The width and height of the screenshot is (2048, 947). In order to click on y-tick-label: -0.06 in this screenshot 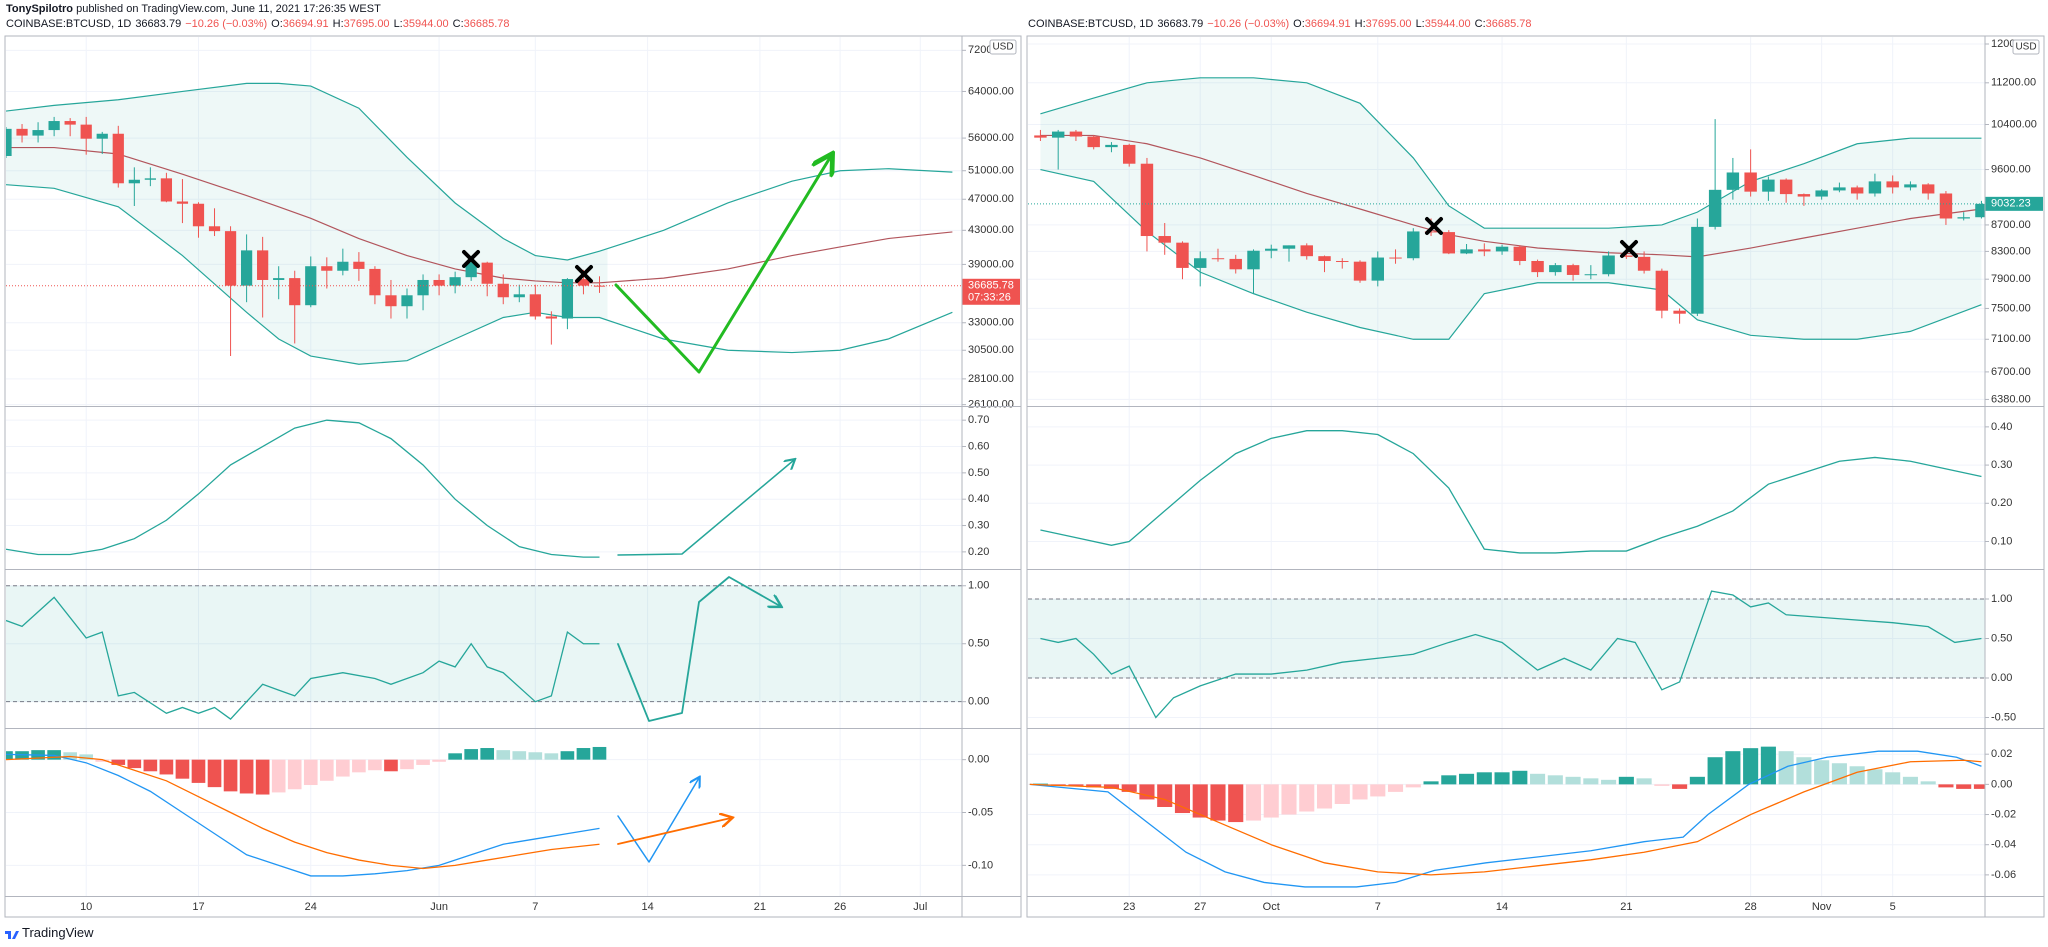, I will do `click(2003, 875)`.